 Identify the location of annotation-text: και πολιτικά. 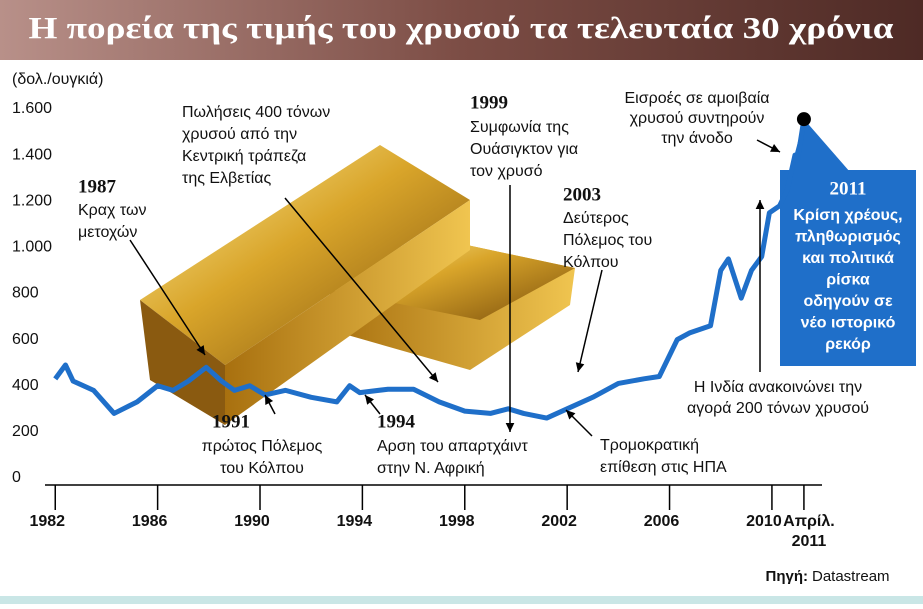
(848, 258).